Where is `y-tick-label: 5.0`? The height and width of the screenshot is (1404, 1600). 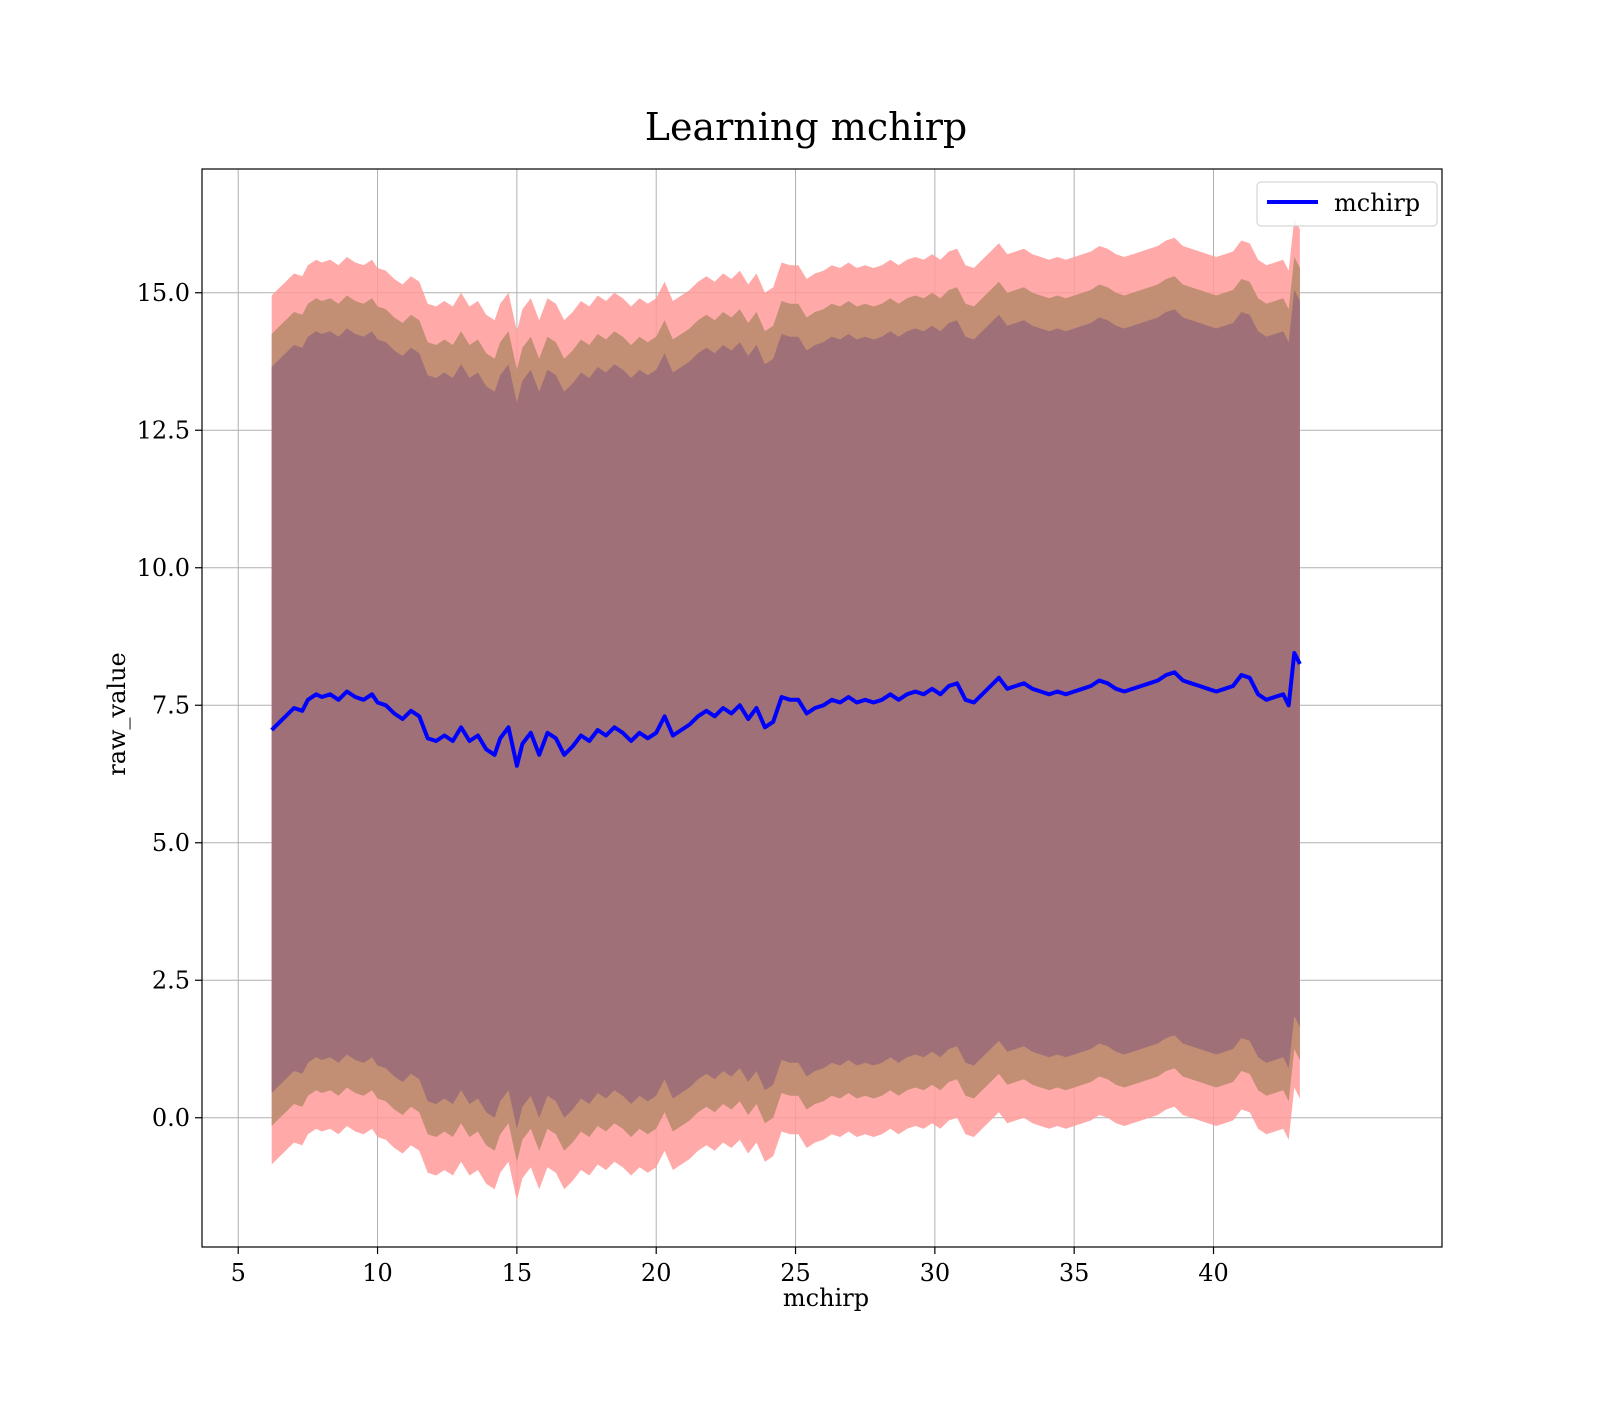 y-tick-label: 5.0 is located at coordinates (171, 843).